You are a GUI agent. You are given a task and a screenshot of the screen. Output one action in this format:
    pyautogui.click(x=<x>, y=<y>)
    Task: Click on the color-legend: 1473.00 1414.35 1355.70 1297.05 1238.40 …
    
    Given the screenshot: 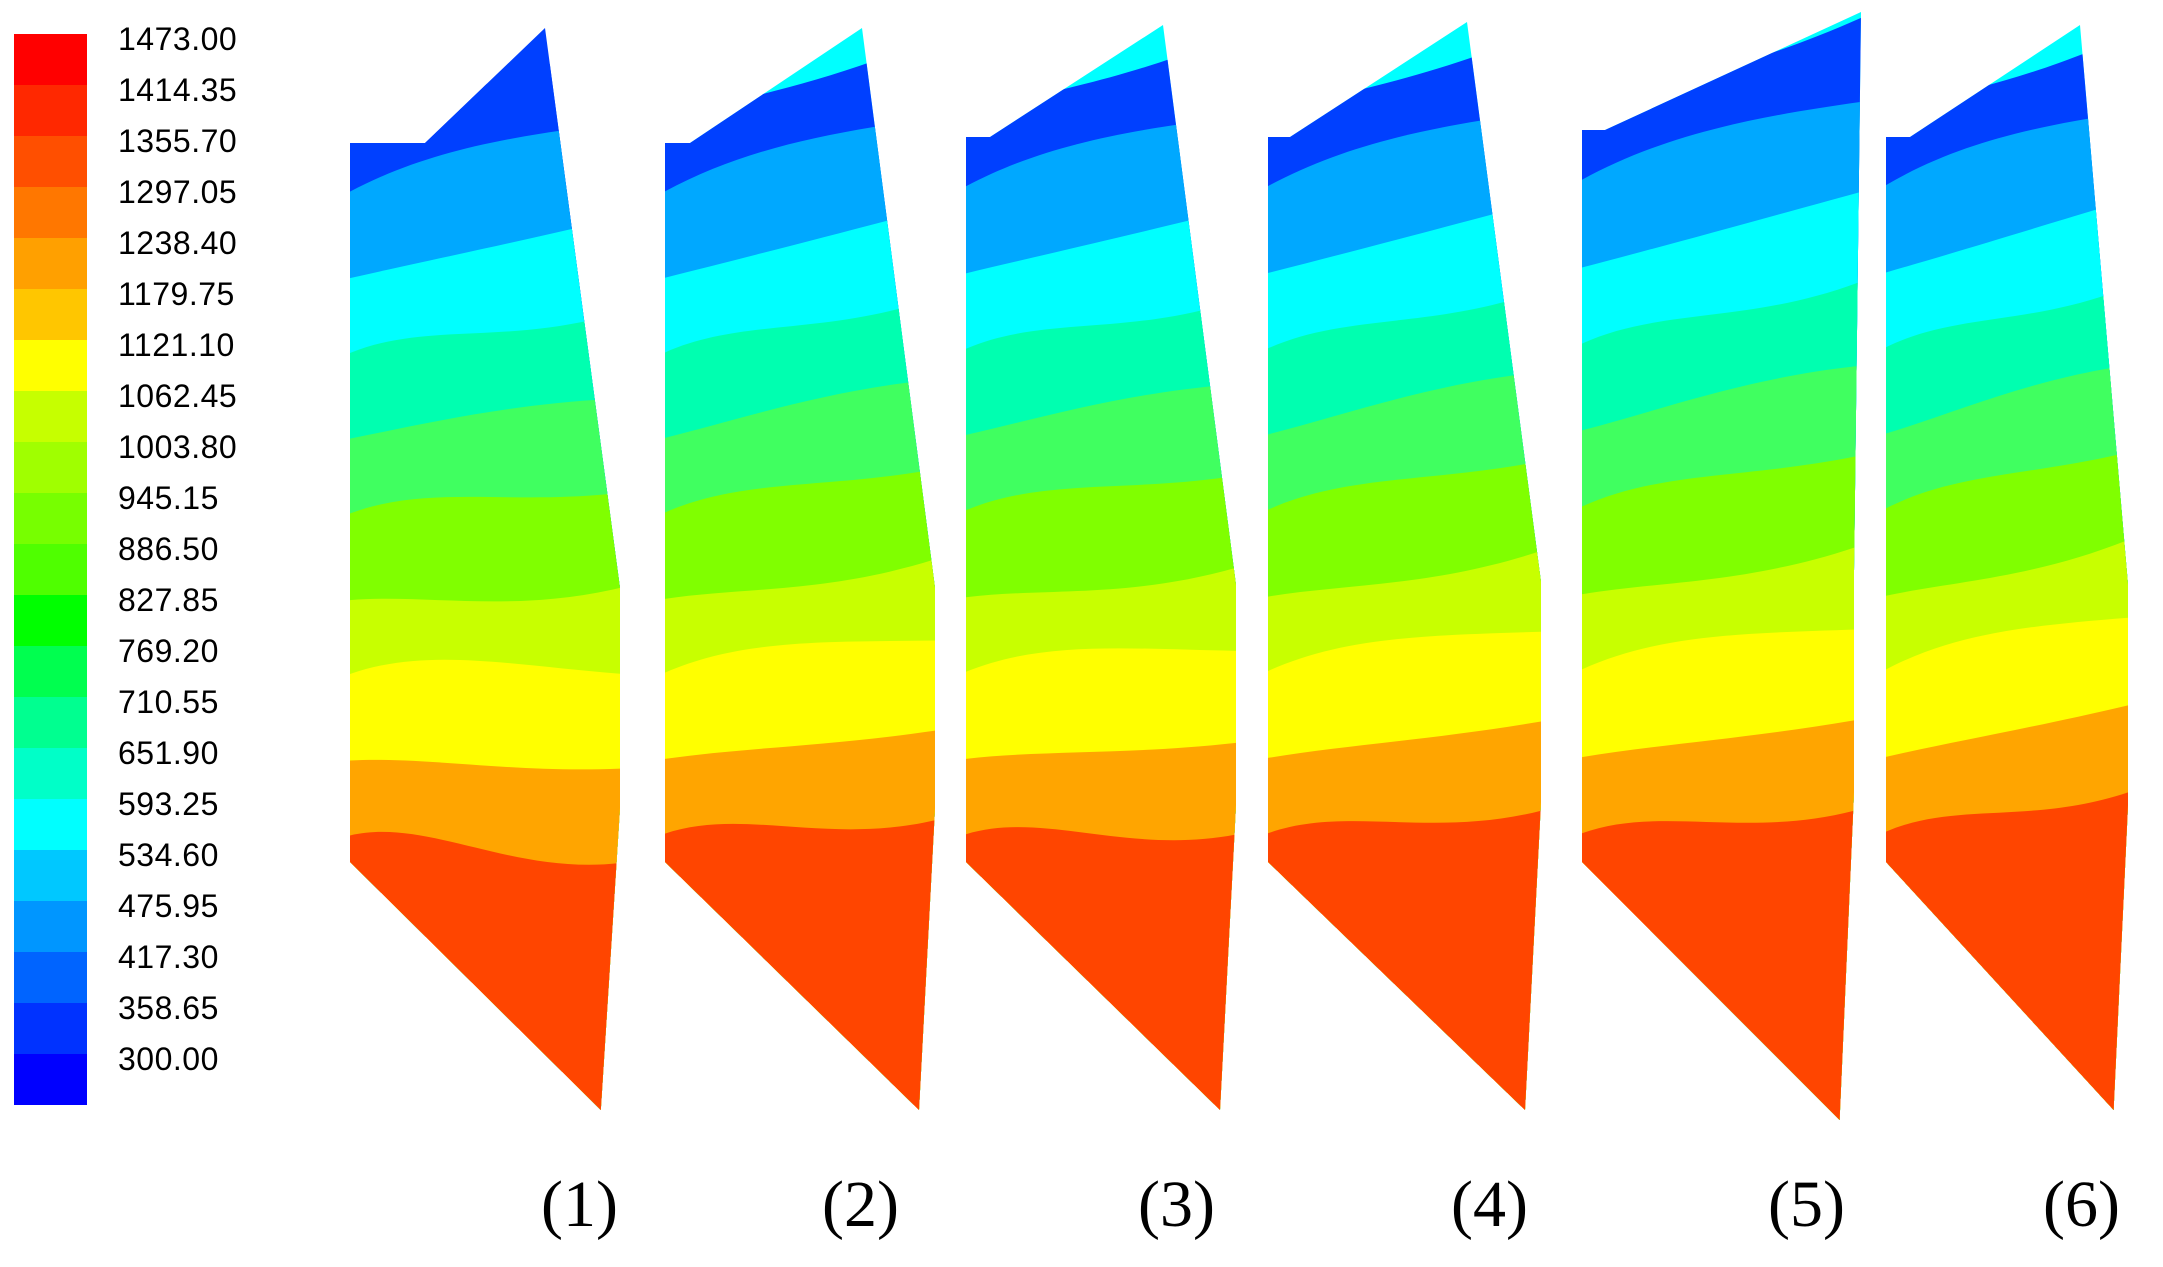 What is the action you would take?
    pyautogui.click(x=150, y=552)
    